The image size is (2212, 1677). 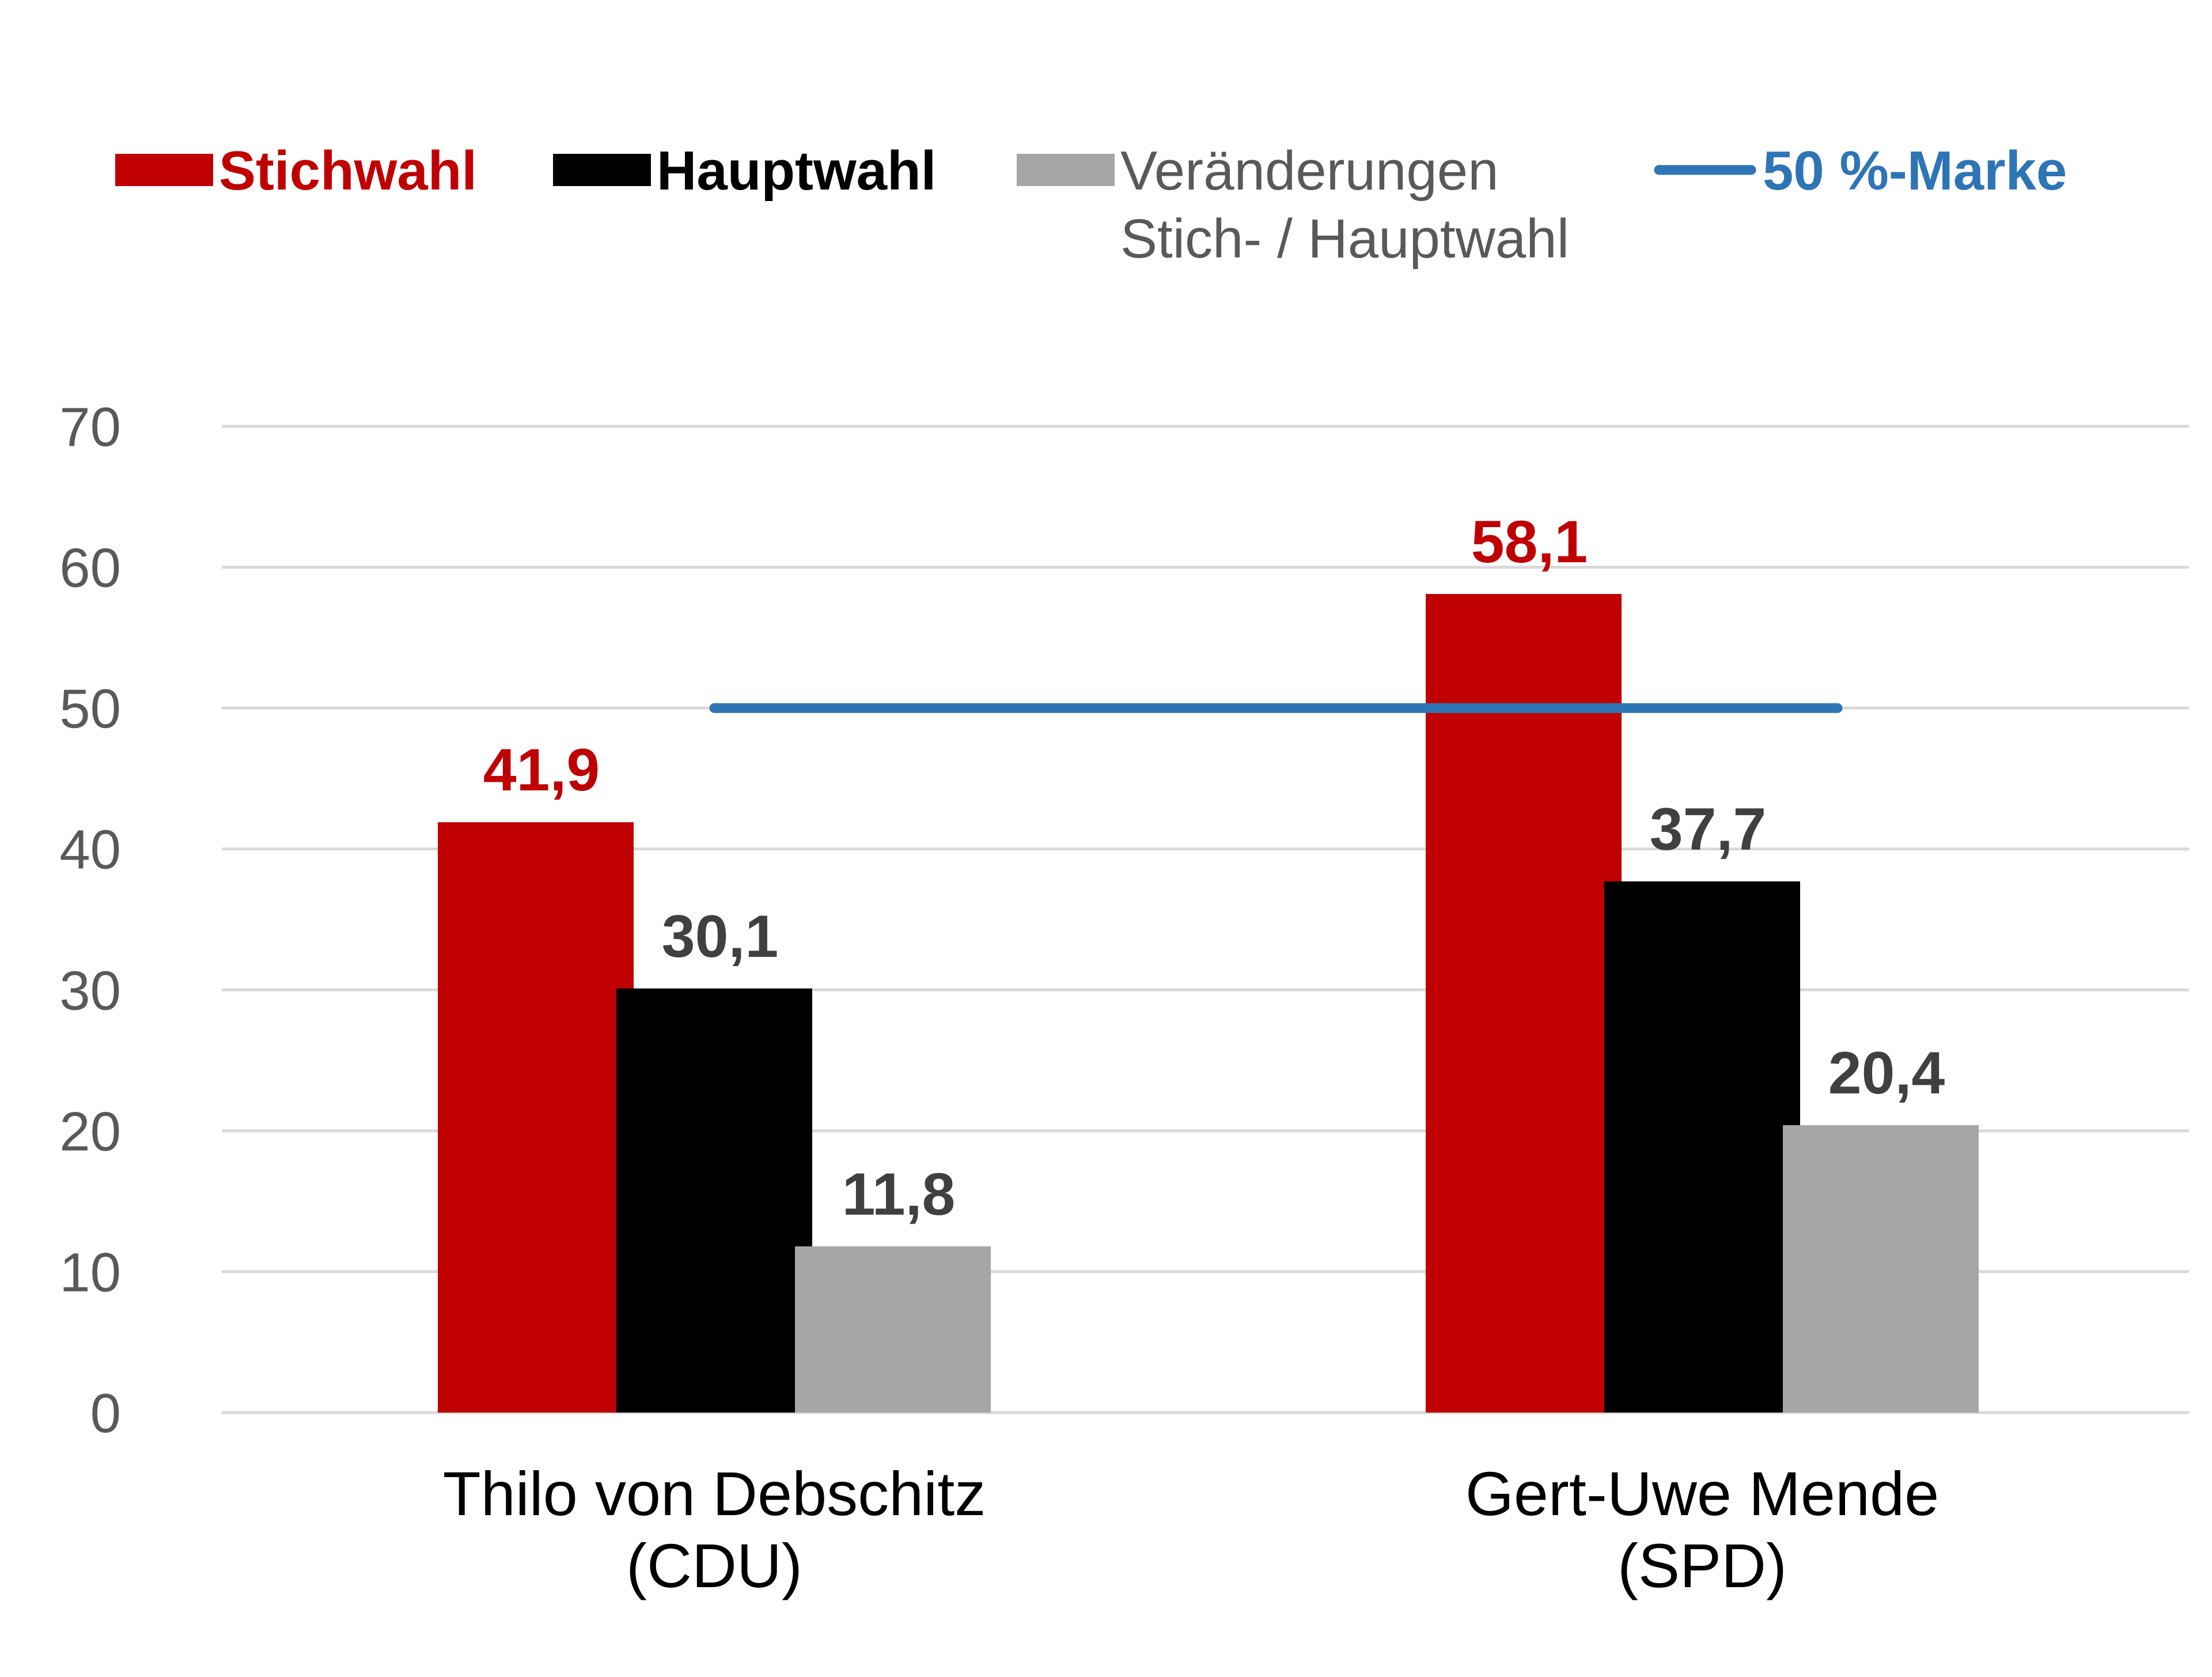 I want to click on data-label: 30,1, so click(x=720, y=937).